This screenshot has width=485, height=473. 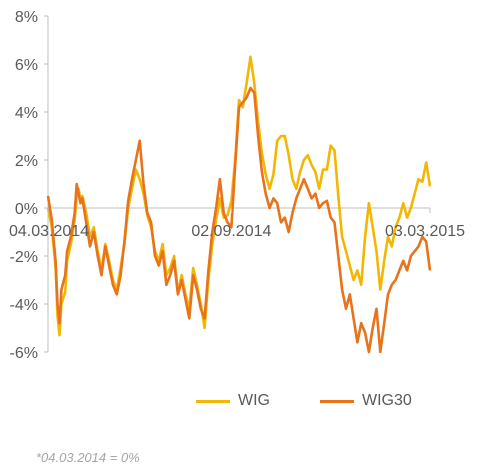 What do you see at coordinates (88, 457) in the screenshot?
I see `footnote: *04.03.2014 = 0%` at bounding box center [88, 457].